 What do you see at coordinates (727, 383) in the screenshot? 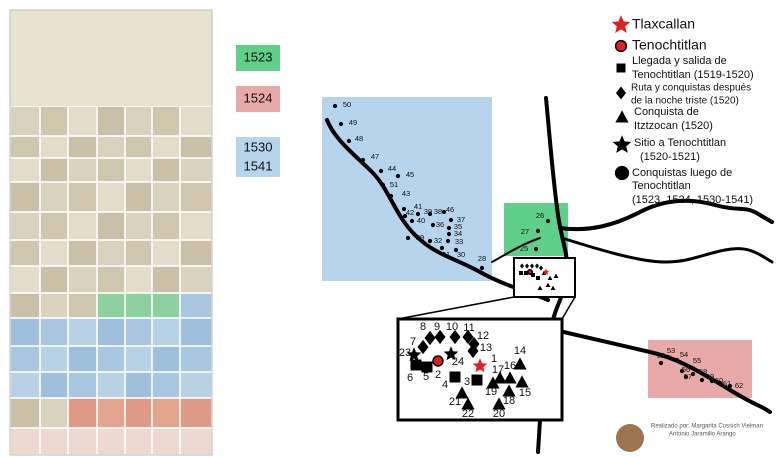
I see `point-label: 61` at bounding box center [727, 383].